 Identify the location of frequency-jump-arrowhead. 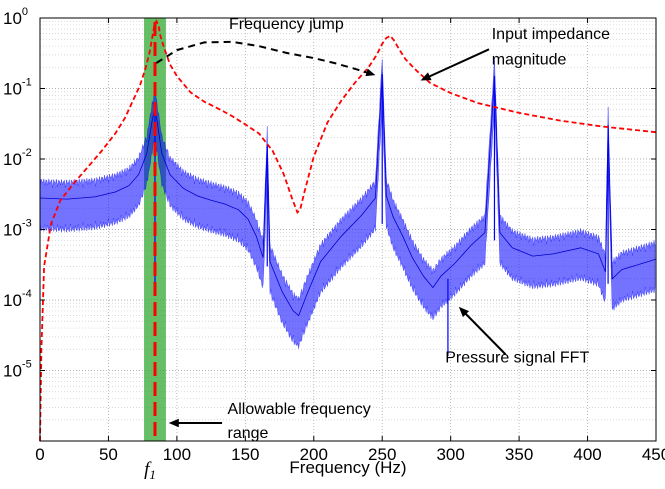
(370, 72).